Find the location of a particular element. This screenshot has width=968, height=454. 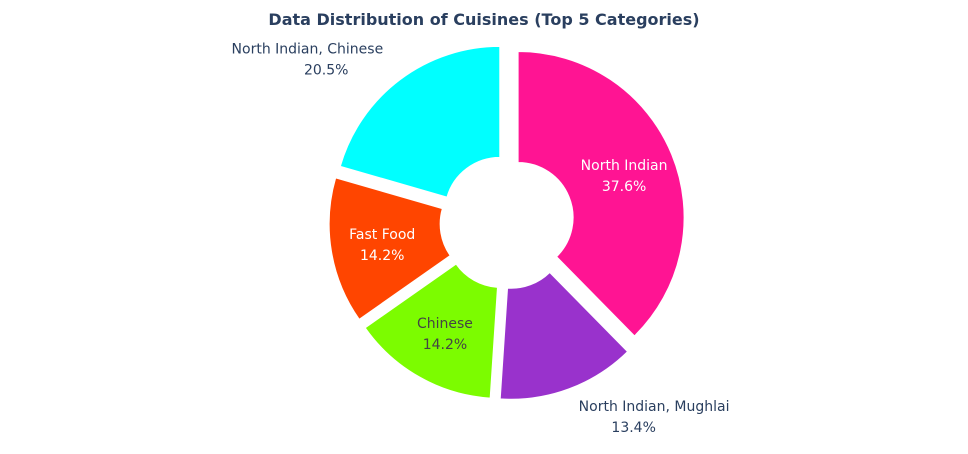

slice-label-north-indian-mughlai: North Indian, Mughlai is located at coordinates (654, 407).